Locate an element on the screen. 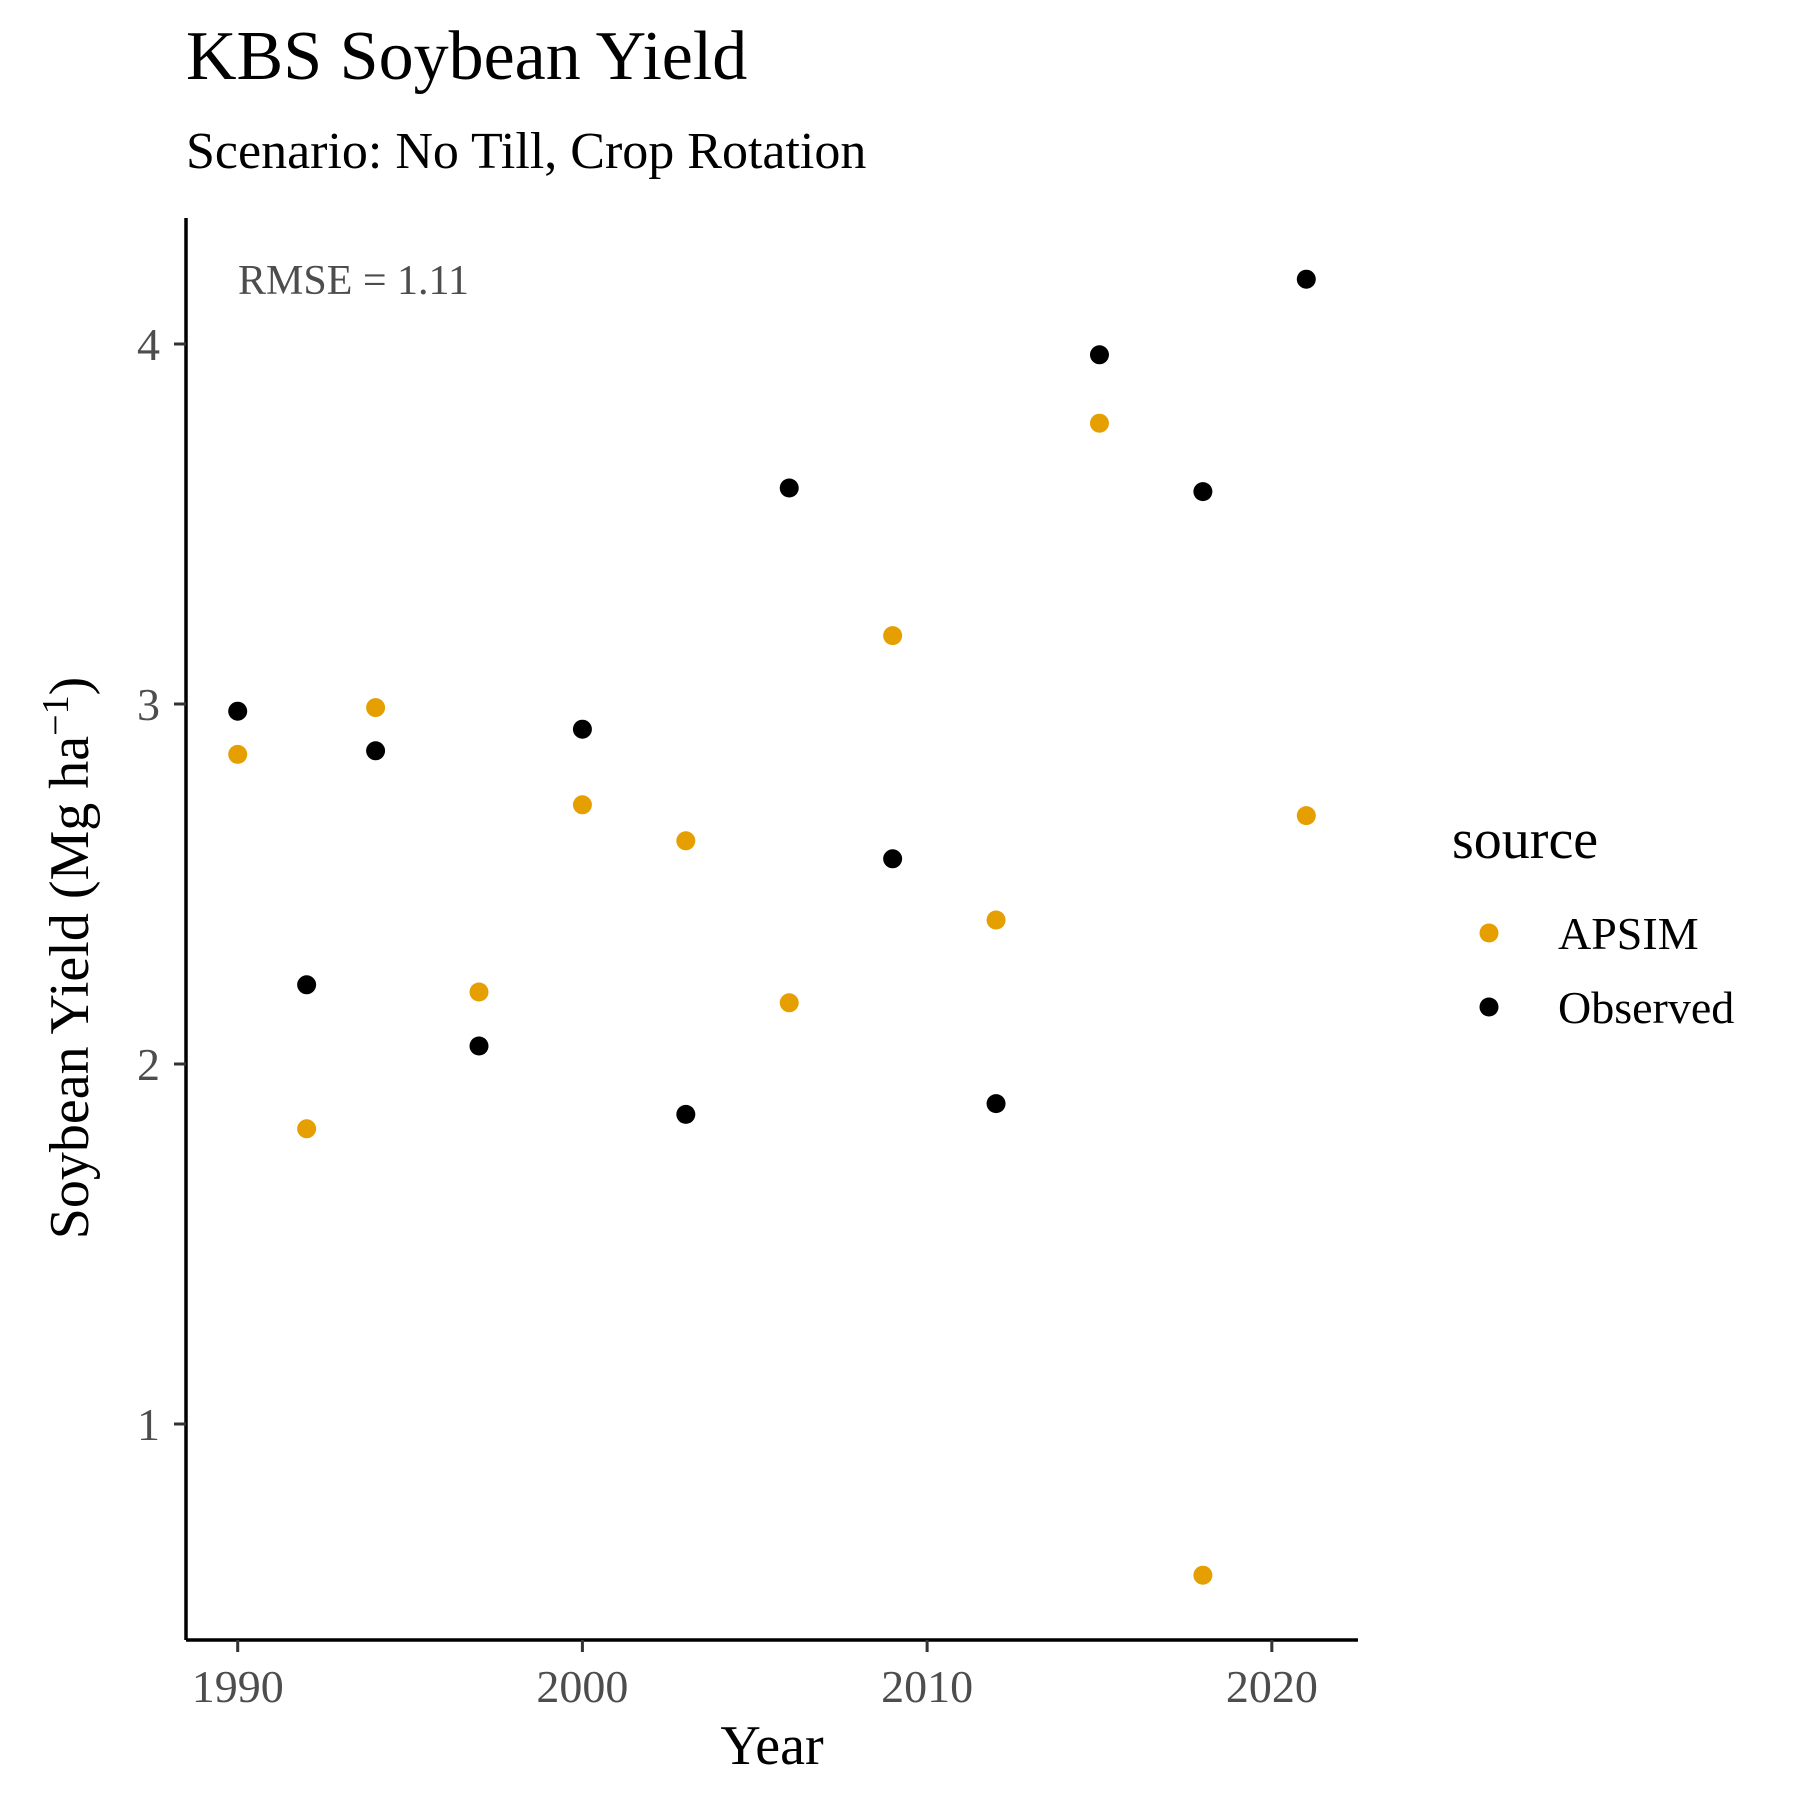 The width and height of the screenshot is (1800, 1800). y-axis-label: Soybean Yield (Mg ha−1) is located at coordinates (68, 958).